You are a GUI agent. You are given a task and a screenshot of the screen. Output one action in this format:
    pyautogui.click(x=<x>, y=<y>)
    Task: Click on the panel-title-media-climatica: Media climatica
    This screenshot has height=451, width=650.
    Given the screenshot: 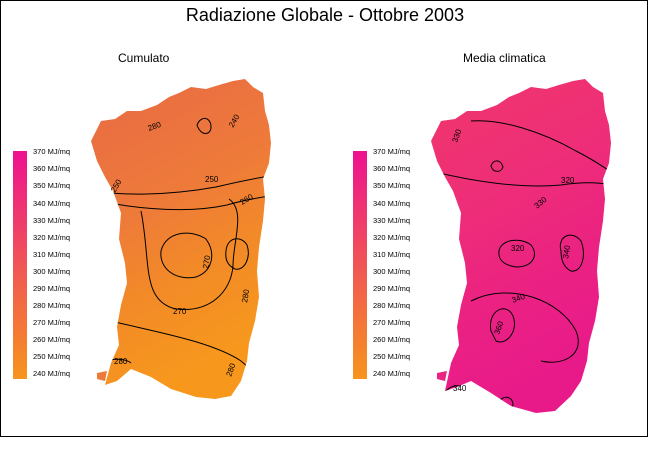 What is the action you would take?
    pyautogui.click(x=504, y=58)
    